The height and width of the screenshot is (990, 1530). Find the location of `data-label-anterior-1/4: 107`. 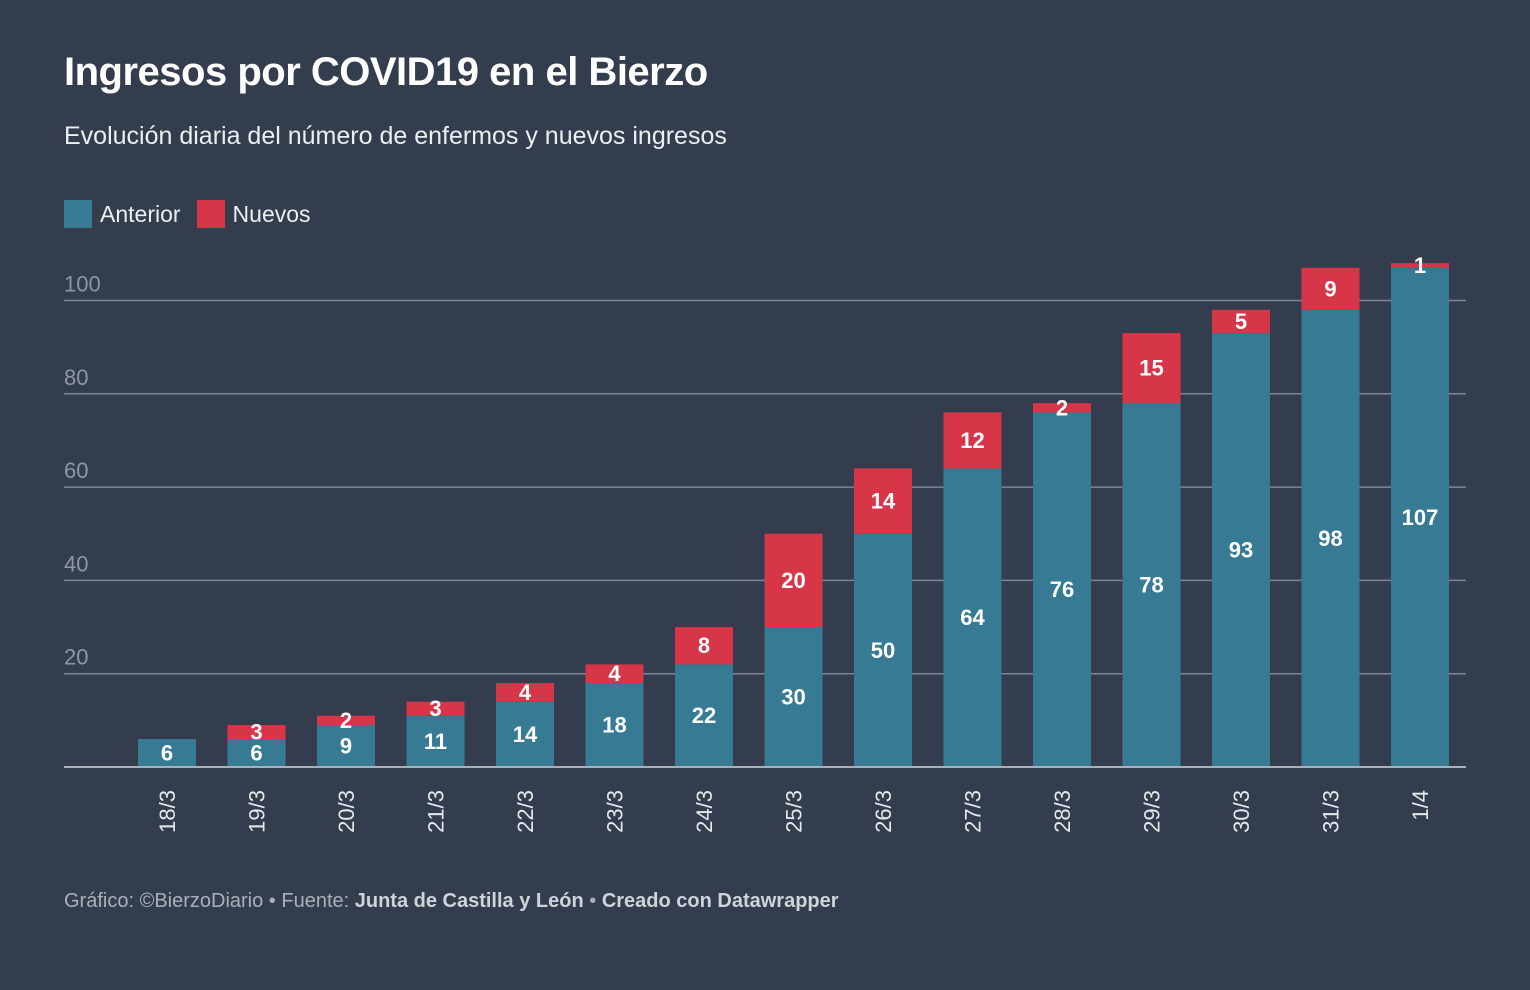

data-label-anterior-1/4: 107 is located at coordinates (1420, 517).